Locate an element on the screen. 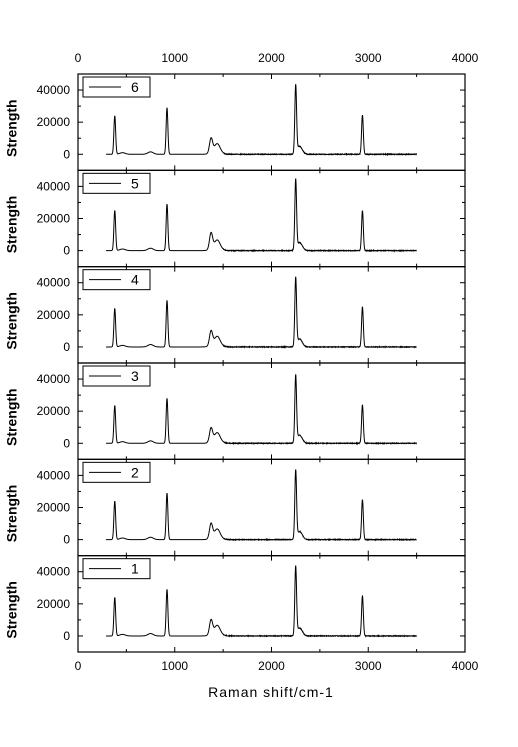 This screenshot has height=747, width=518. legend: 5 is located at coordinates (116, 183).